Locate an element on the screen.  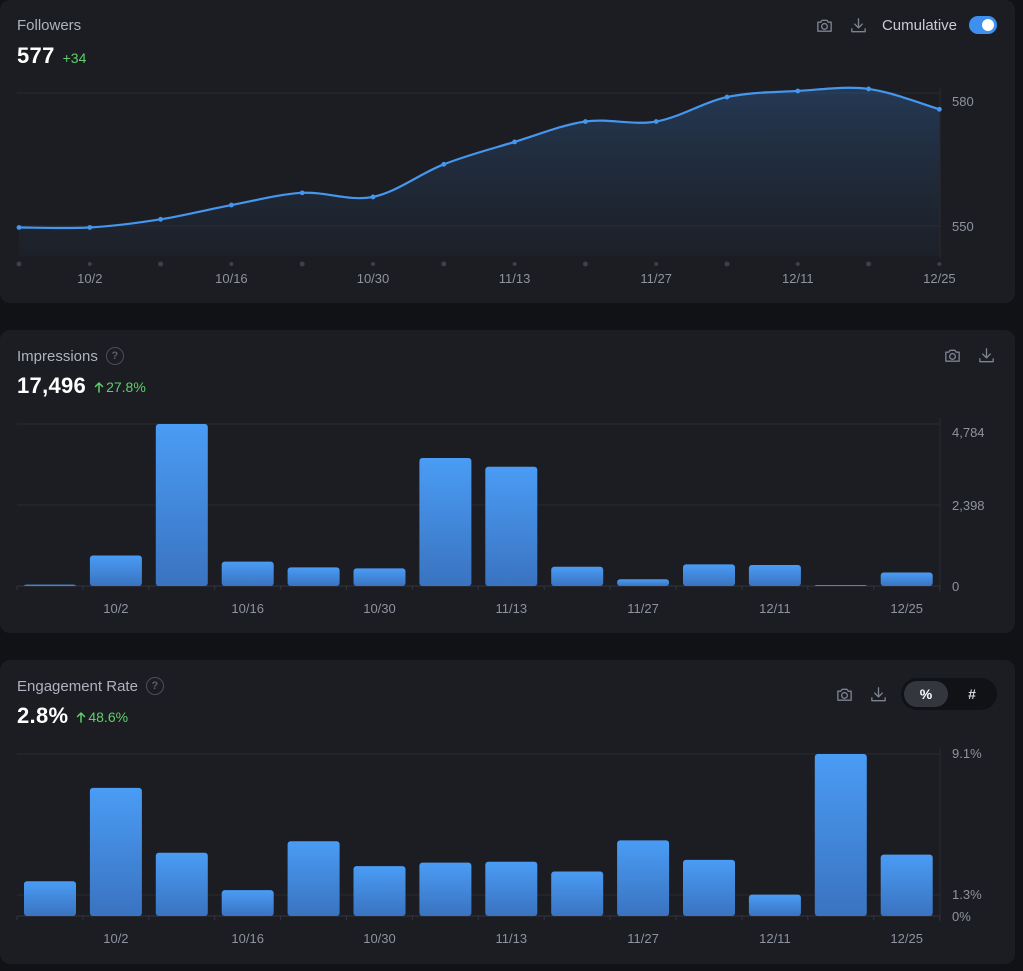
engagement-delta: 48.6% is located at coordinates (102, 717).